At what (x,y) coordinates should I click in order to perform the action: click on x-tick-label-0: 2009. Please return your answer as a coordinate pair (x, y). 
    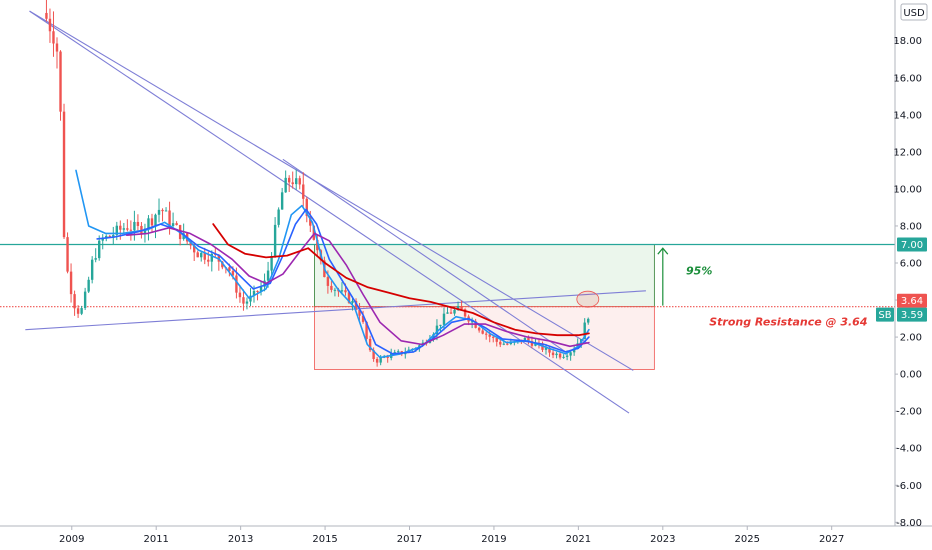
    Looking at the image, I should click on (71, 539).